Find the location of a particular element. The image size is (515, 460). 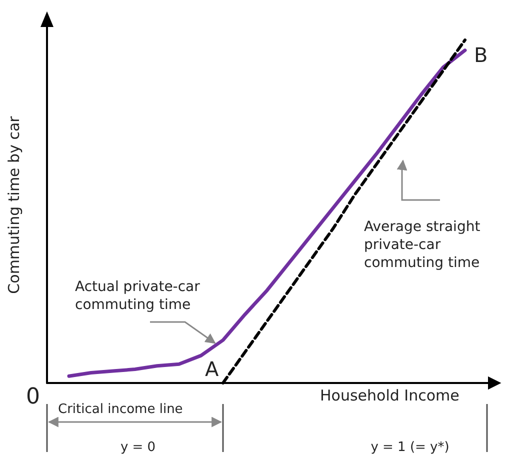

text: Critical income line is located at coordinates (120, 409).